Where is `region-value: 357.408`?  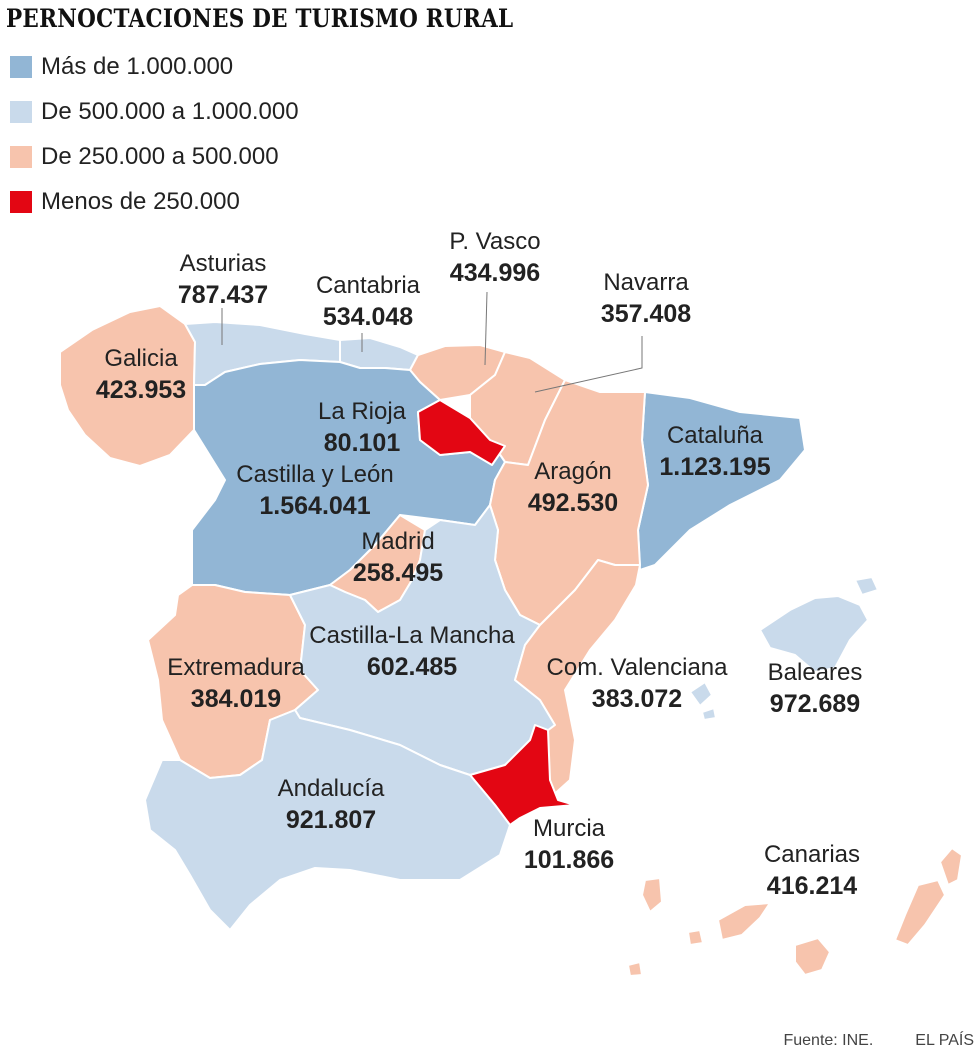
region-value: 357.408 is located at coordinates (646, 314).